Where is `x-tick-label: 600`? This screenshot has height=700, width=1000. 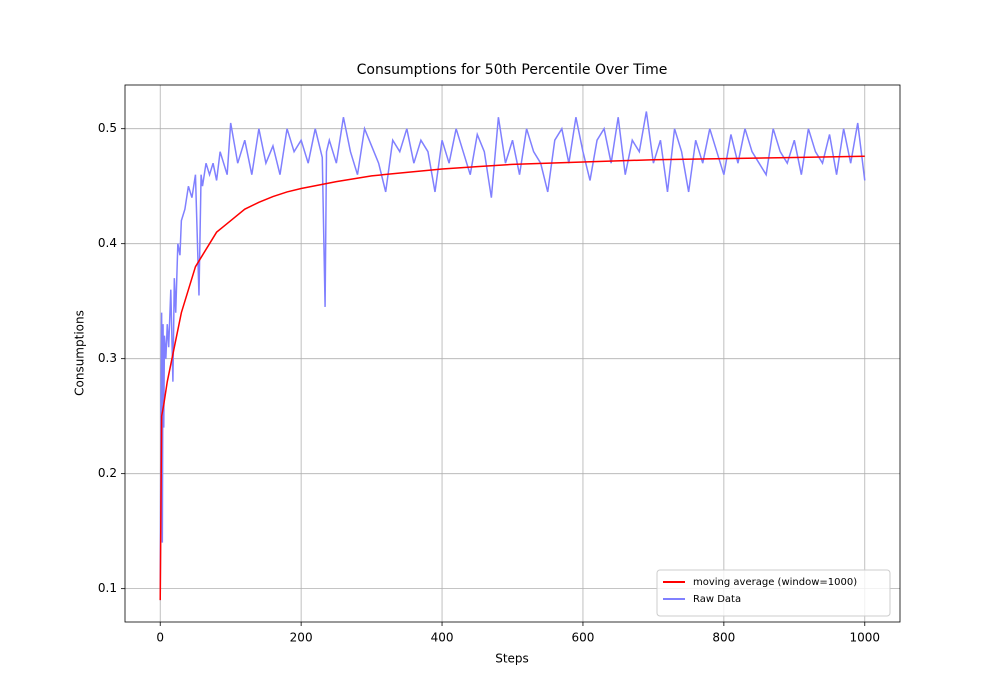 x-tick-label: 600 is located at coordinates (583, 638).